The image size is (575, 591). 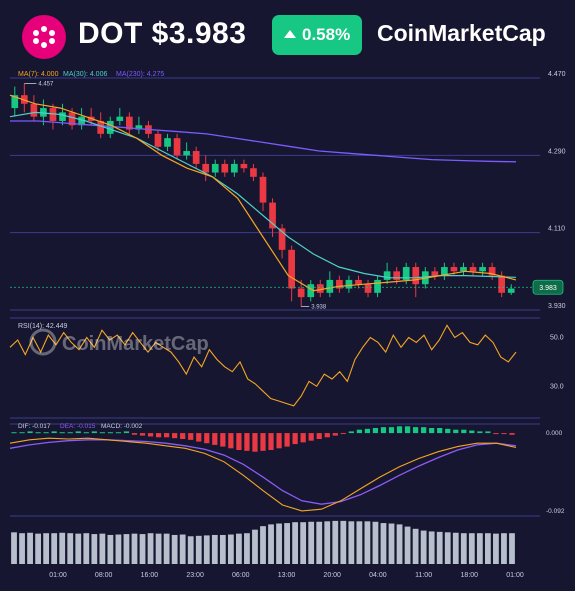 I want to click on ma230-legend: MA(230): 4.275, so click(x=140, y=74).